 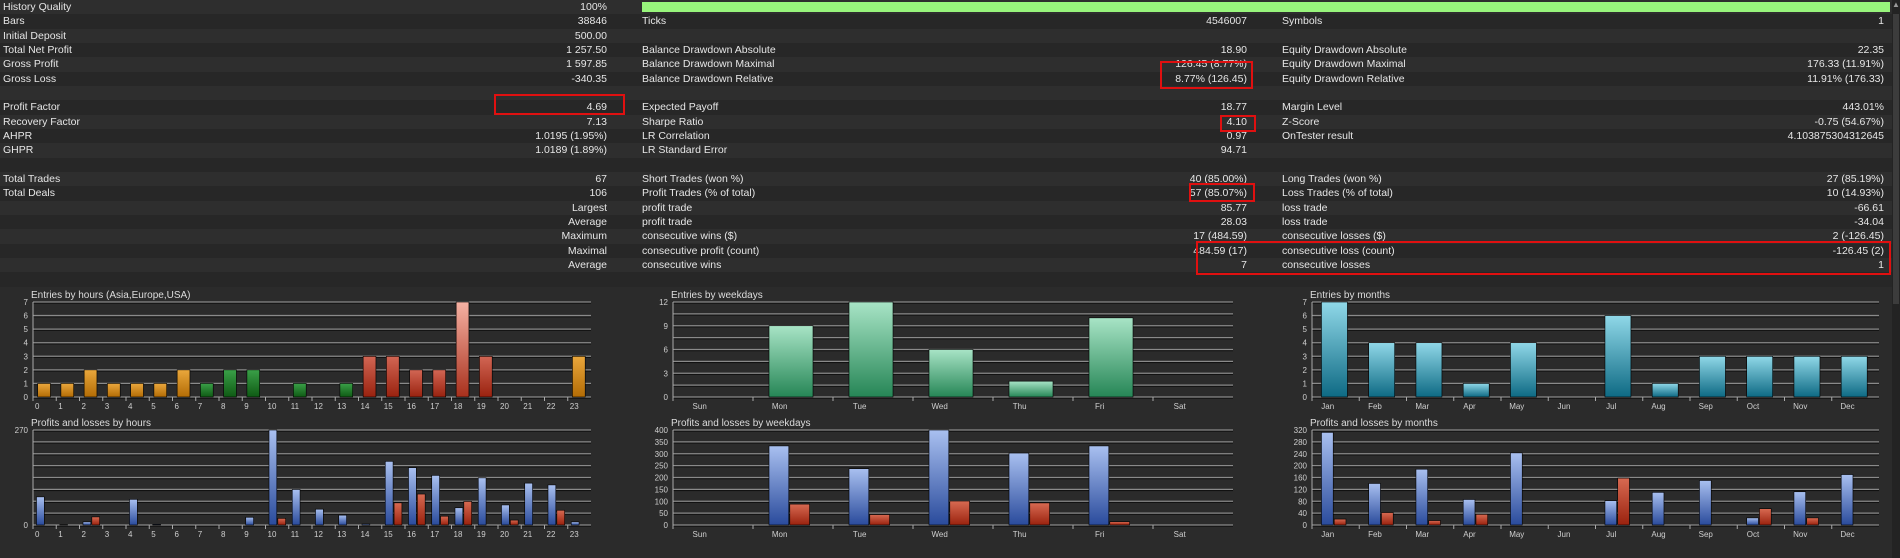 I want to click on x-tick-label: 9, so click(x=246, y=534).